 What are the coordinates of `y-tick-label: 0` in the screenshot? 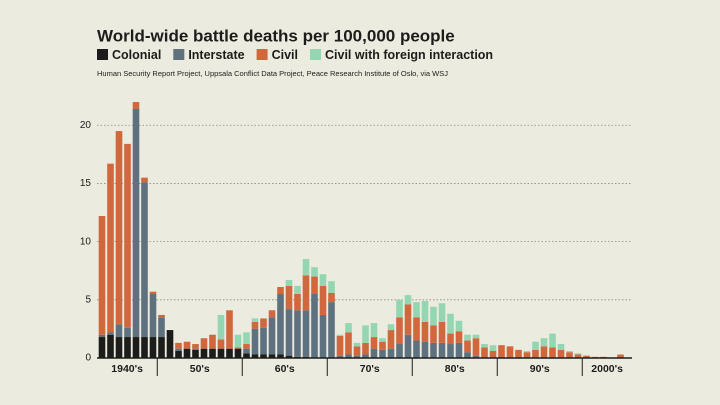 It's located at (88, 358).